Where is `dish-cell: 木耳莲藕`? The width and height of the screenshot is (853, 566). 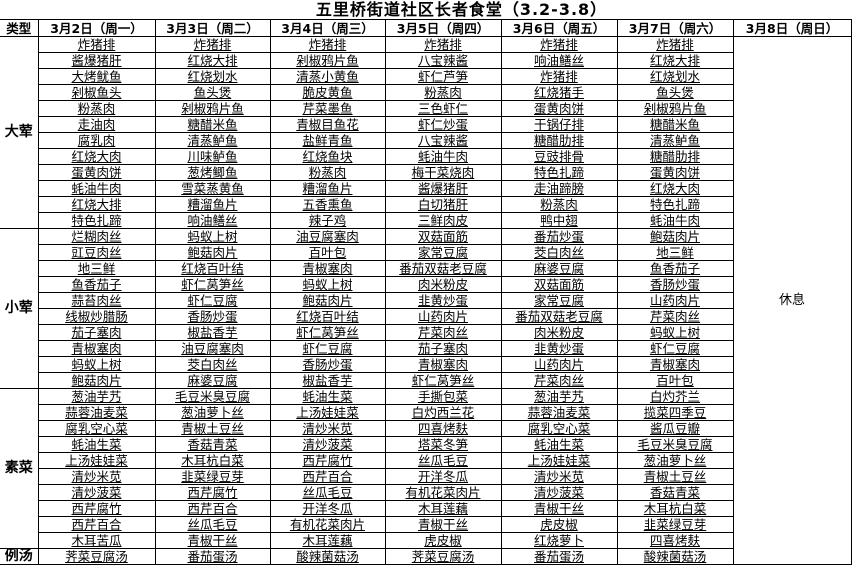 dish-cell: 木耳莲藕 is located at coordinates (443, 508).